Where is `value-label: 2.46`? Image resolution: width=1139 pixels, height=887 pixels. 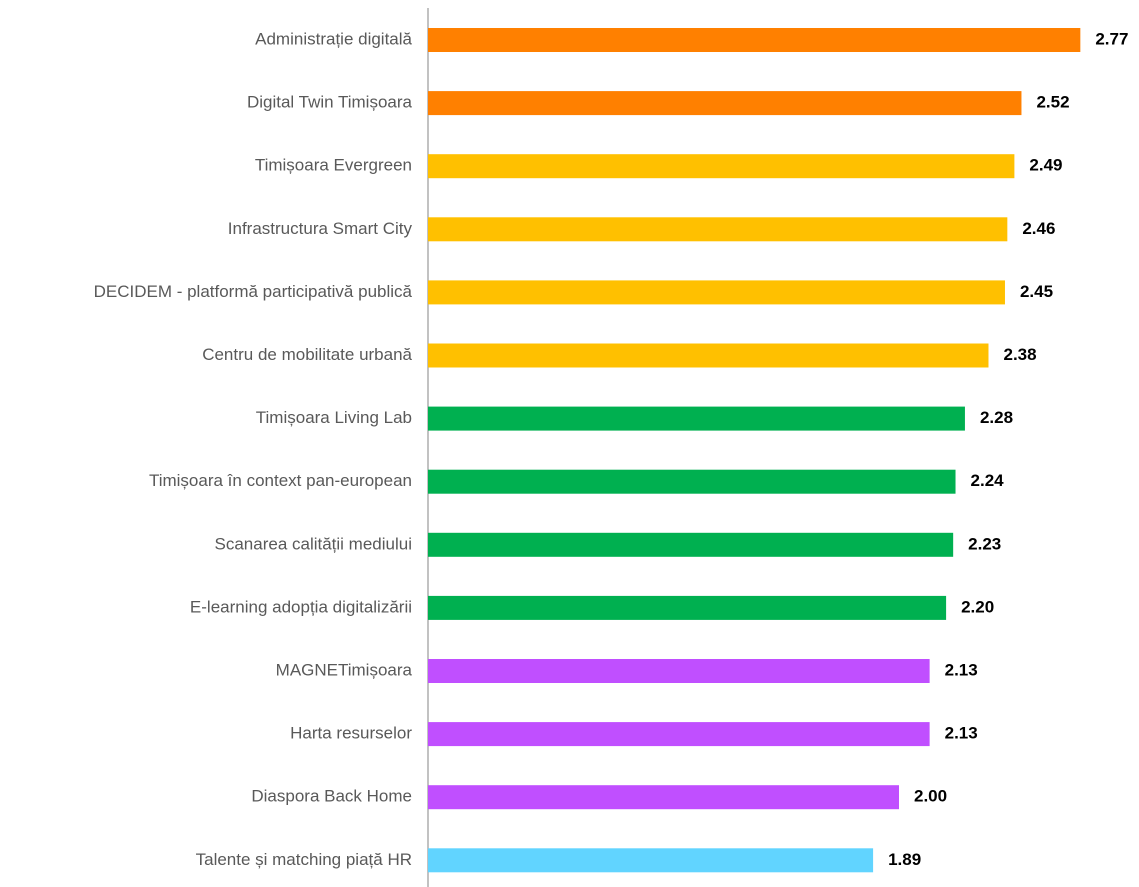 value-label: 2.46 is located at coordinates (1038, 228).